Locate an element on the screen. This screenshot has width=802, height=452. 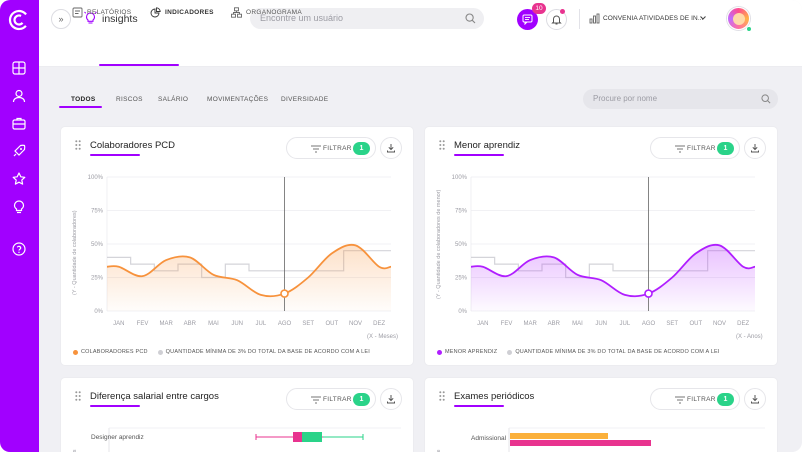
notifications-button is located at coordinates (556, 19).